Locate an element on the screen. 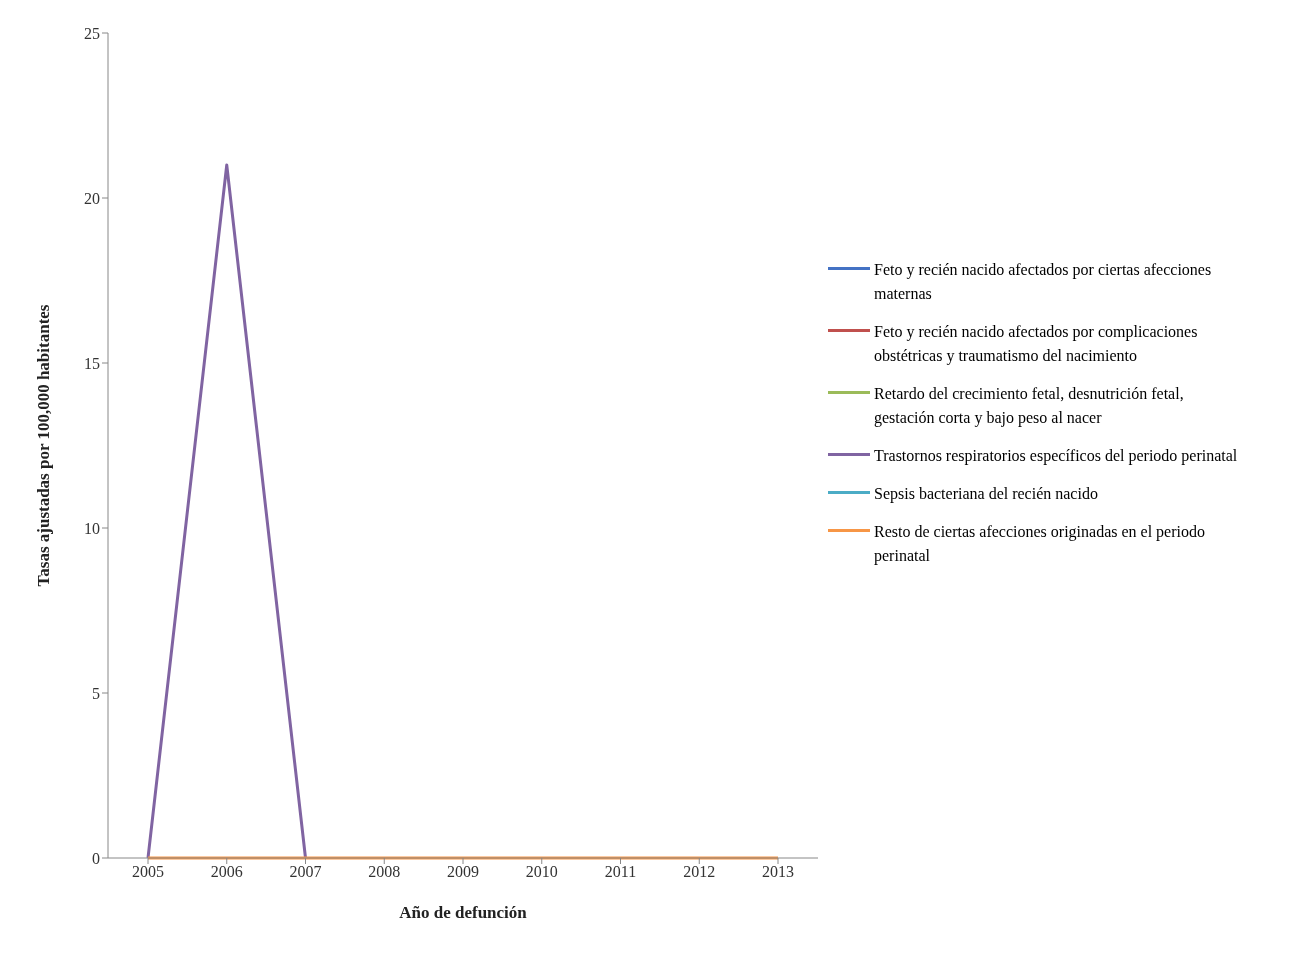 This screenshot has width=1315, height=966. x-tick-label: 2005 is located at coordinates (148, 872).